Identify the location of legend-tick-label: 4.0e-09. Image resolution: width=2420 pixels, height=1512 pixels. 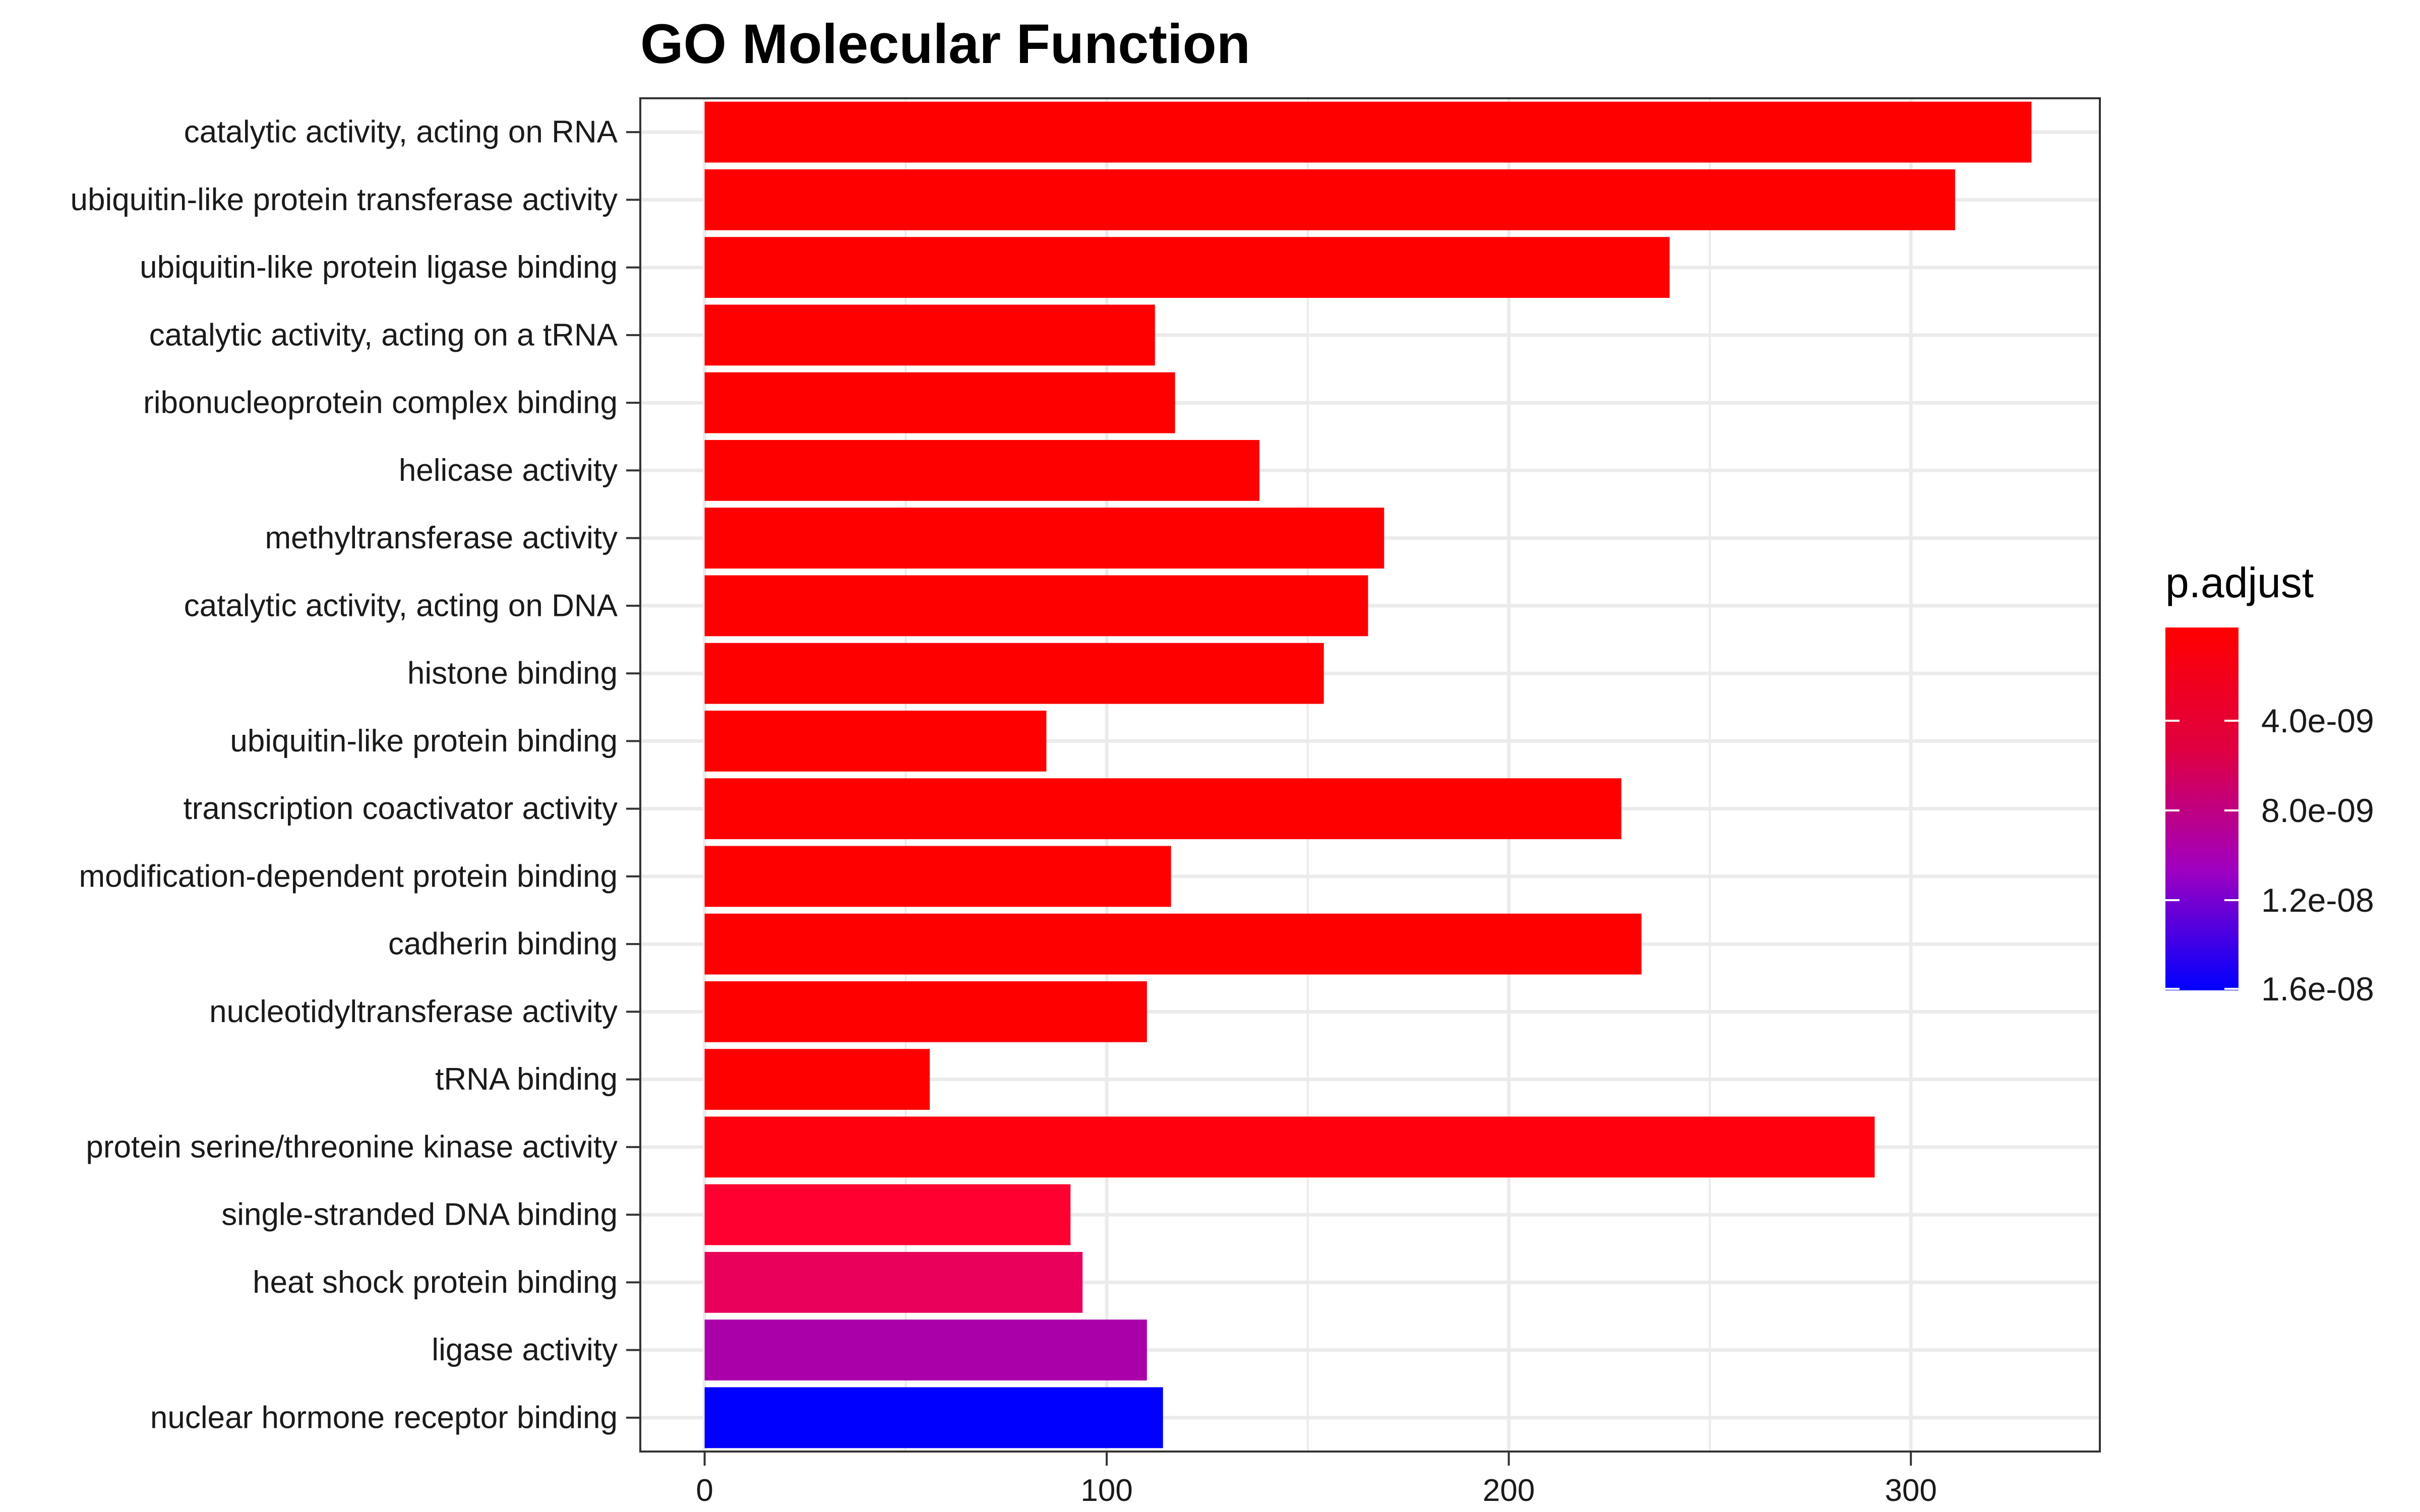
(2317, 720).